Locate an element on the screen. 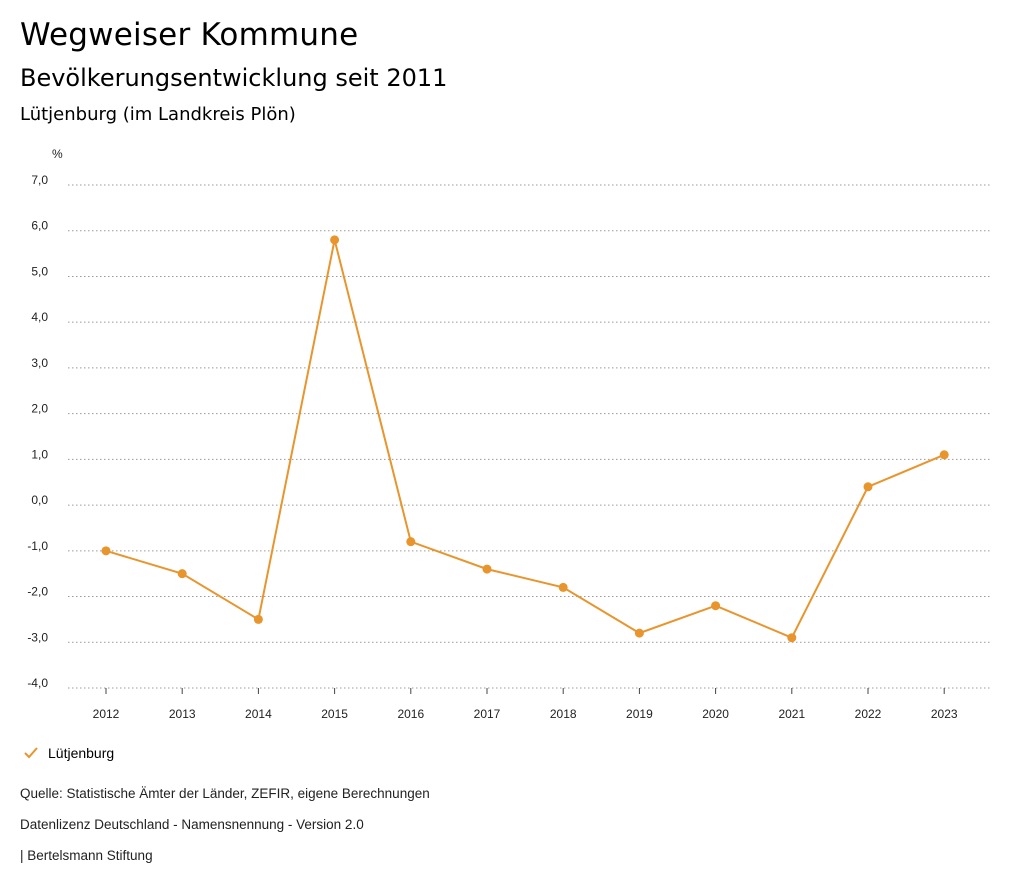  legend-item-lutjenburg: Lütjenburg is located at coordinates (68, 753).